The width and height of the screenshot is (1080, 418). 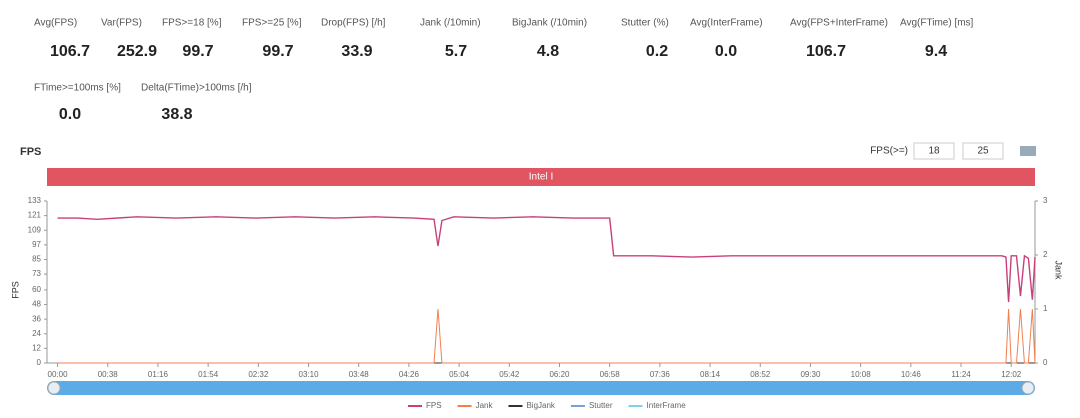 I want to click on metric-label: Drop(FPS) [/h], so click(x=353, y=23).